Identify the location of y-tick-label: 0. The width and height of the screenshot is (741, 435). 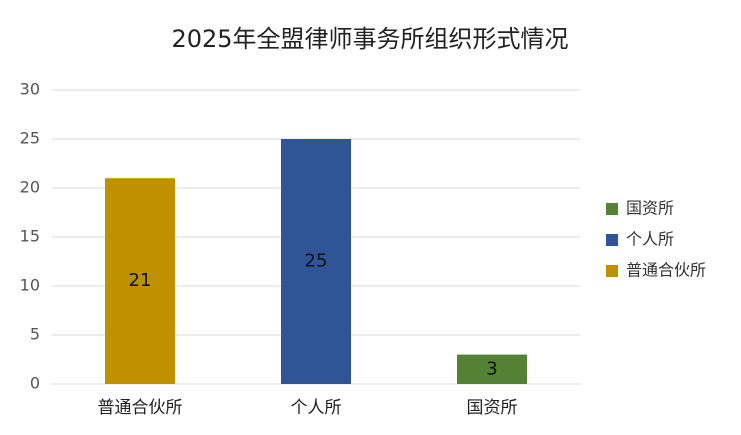
(35, 383).